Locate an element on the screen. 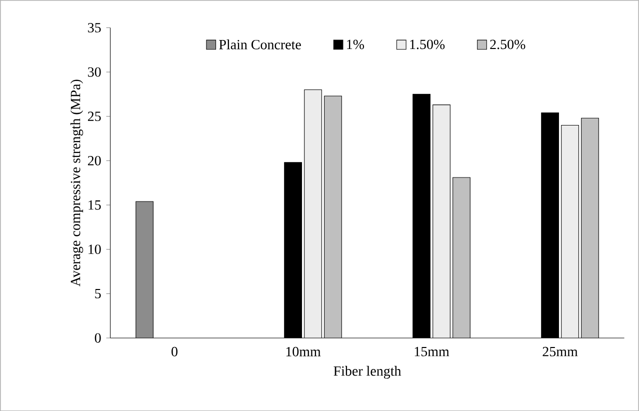  y-tick-label: 0 is located at coordinates (97, 338).